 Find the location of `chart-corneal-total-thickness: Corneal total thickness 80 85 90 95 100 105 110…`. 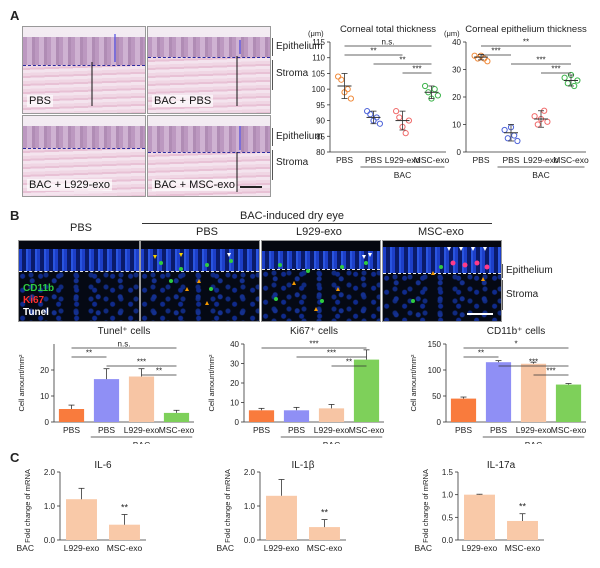

chart-corneal-total-thickness: Corneal total thickness 80 85 90 95 100 105 110… is located at coordinates (378, 102).